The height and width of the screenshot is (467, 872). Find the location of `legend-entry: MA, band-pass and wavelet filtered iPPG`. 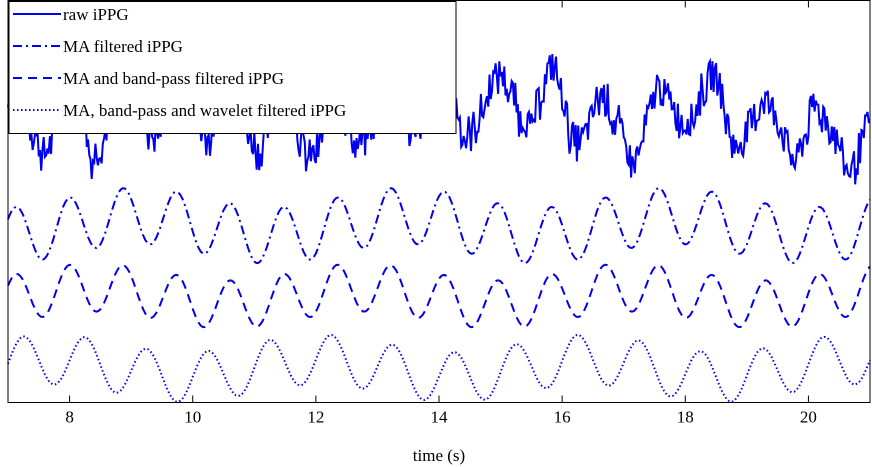

legend-entry: MA, band-pass and wavelet filtered iPPG is located at coordinates (204, 110).